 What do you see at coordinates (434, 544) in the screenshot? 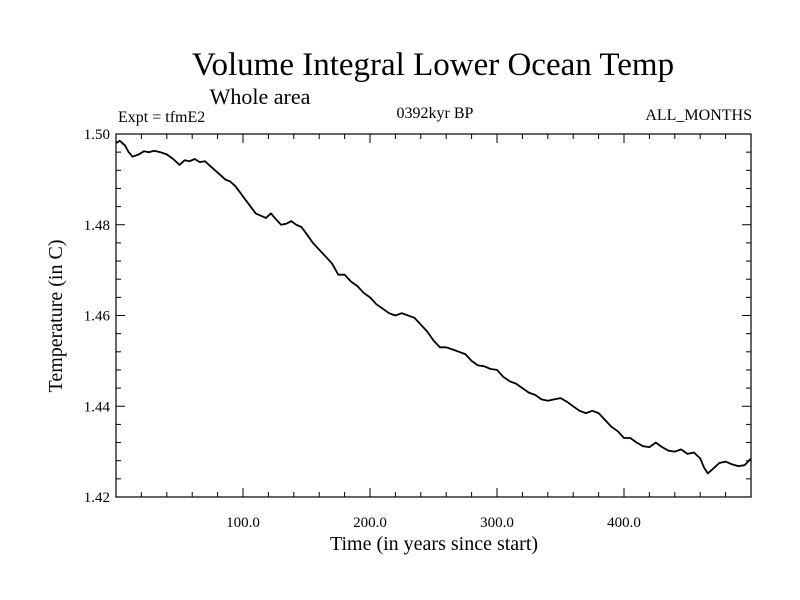
I see `x-axis-label: Time (in years since start)` at bounding box center [434, 544].